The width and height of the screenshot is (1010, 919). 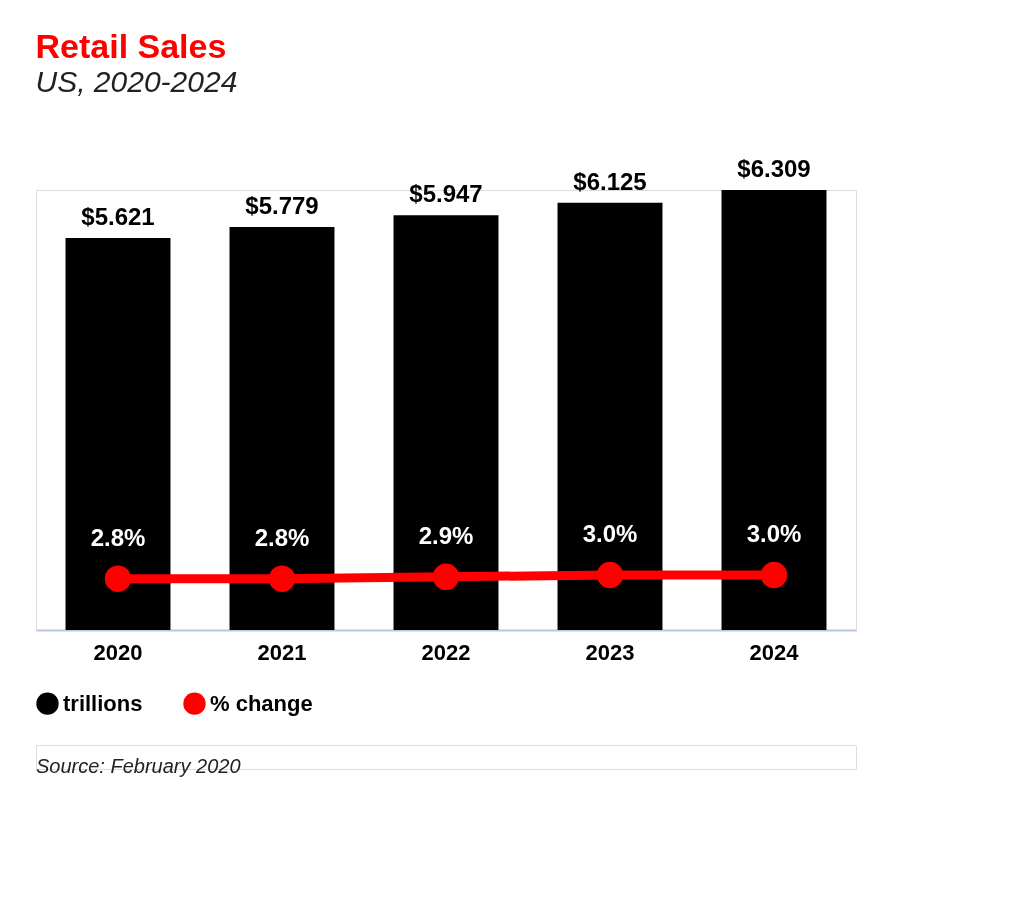 What do you see at coordinates (282, 205) in the screenshot?
I see `data-label: $5.779` at bounding box center [282, 205].